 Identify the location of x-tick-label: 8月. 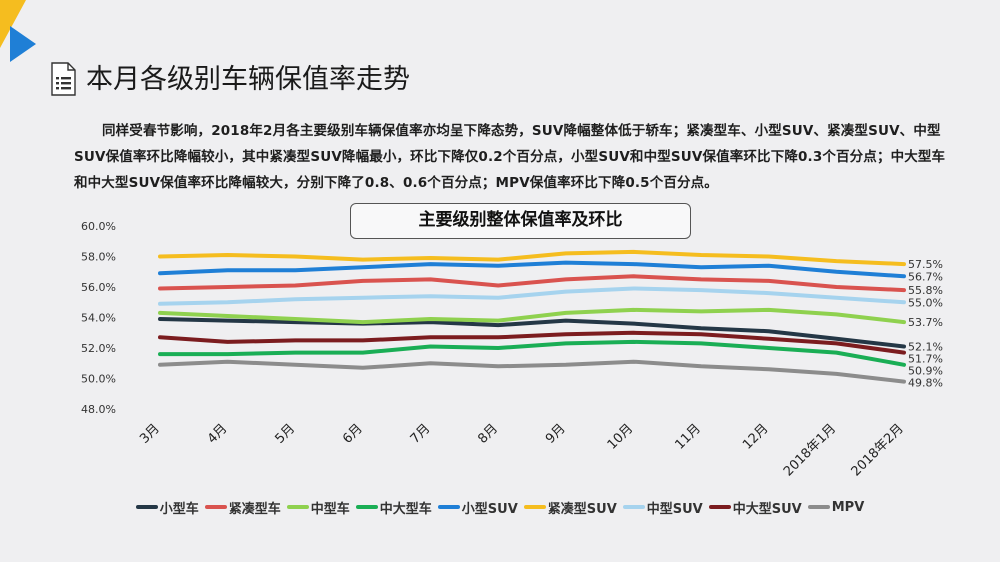
(488, 434).